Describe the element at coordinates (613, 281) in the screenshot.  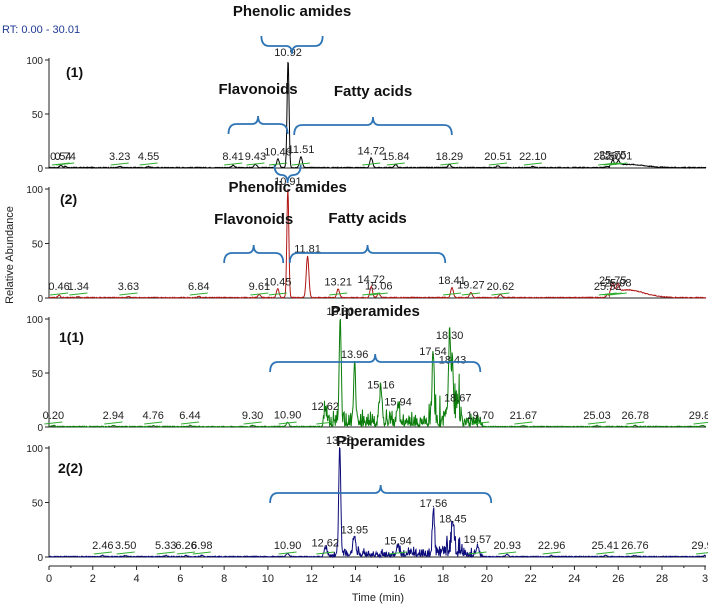
I see `peak-label: 25.75` at that location.